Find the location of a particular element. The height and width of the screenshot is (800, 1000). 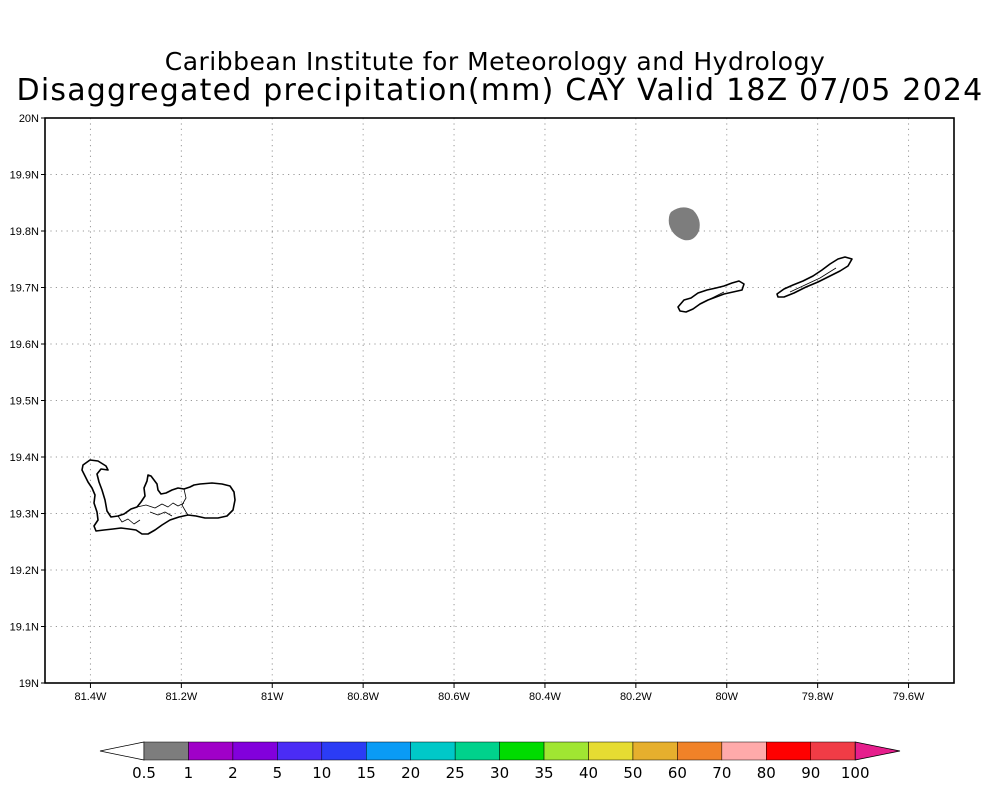

little-cayman-island is located at coordinates (711, 296).